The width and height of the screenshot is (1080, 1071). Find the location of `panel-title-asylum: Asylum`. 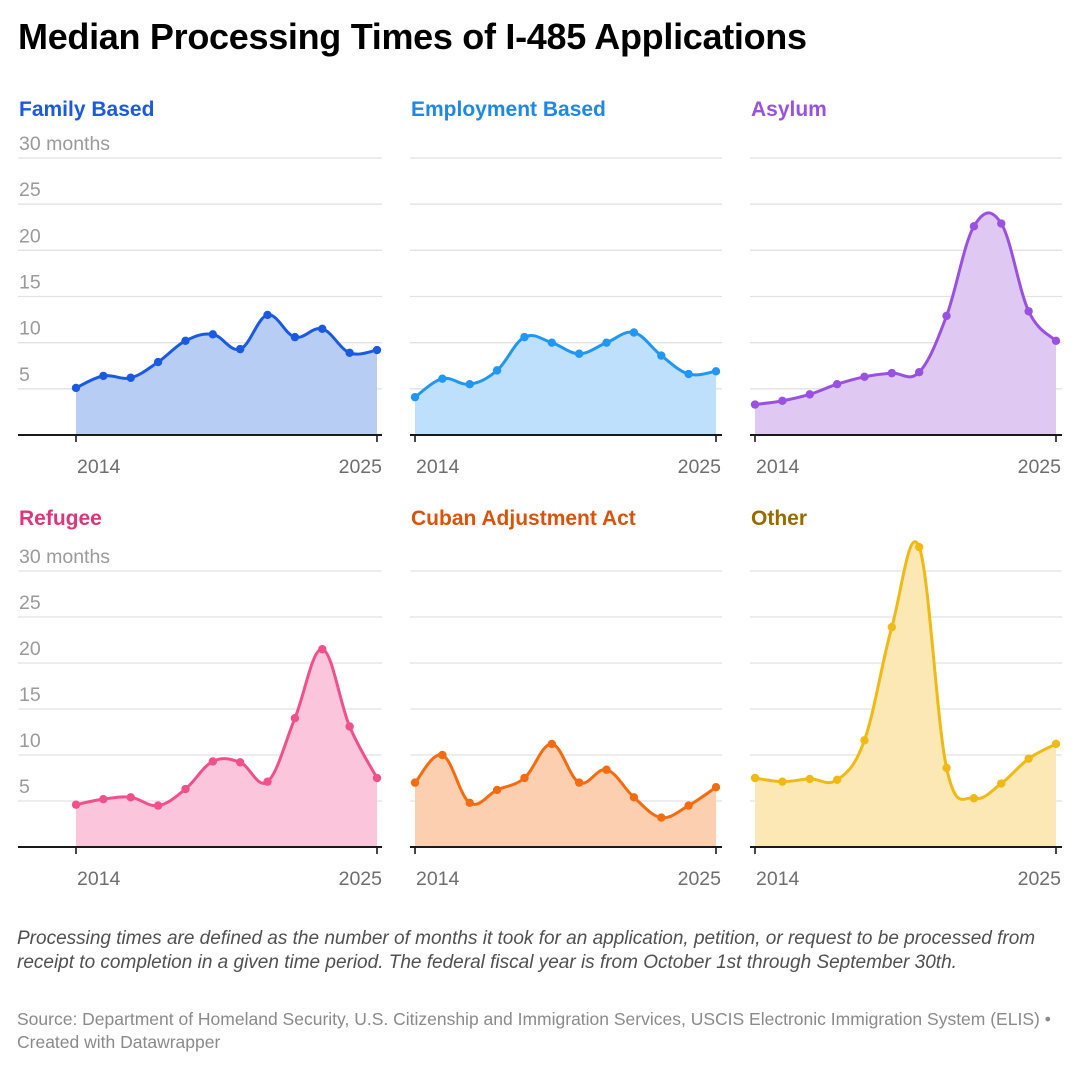

panel-title-asylum: Asylum is located at coordinates (789, 109).